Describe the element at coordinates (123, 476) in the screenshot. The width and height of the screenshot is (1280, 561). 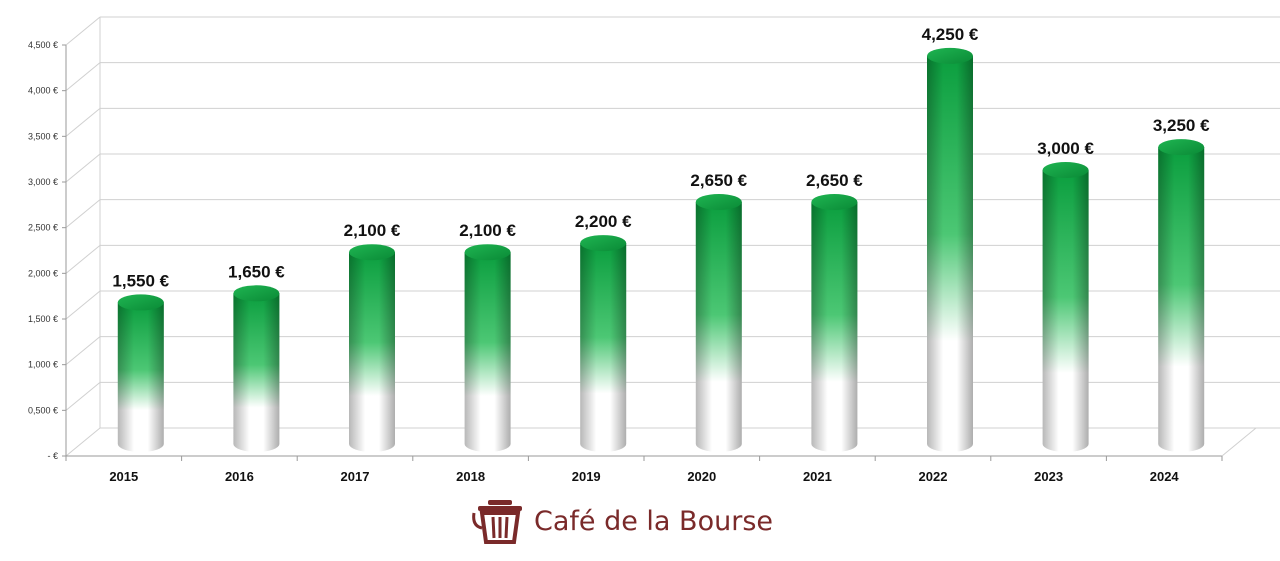
I see `x-tick-label-2015: 2015` at that location.